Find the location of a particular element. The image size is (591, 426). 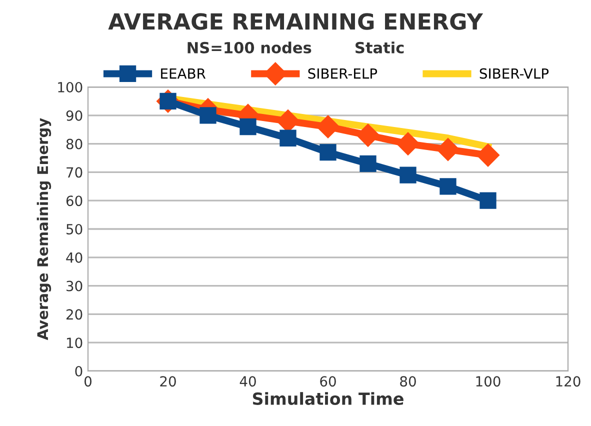

x-tick-label: 20 is located at coordinates (168, 381).